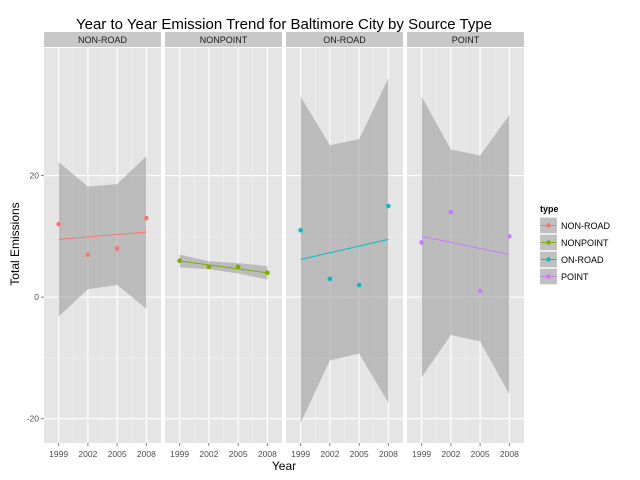  Describe the element at coordinates (33, 419) in the screenshot. I see `y-tick-label: -20` at that location.